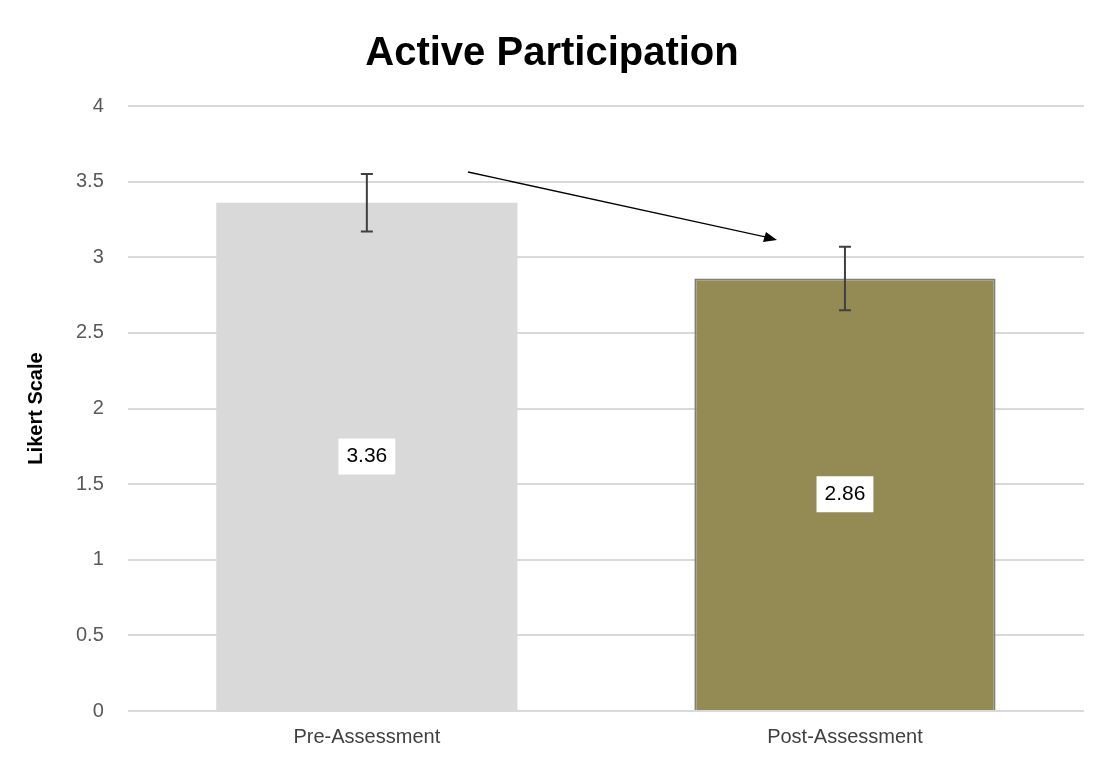  Describe the element at coordinates (98, 255) in the screenshot. I see `y-tick-label: 3` at that location.